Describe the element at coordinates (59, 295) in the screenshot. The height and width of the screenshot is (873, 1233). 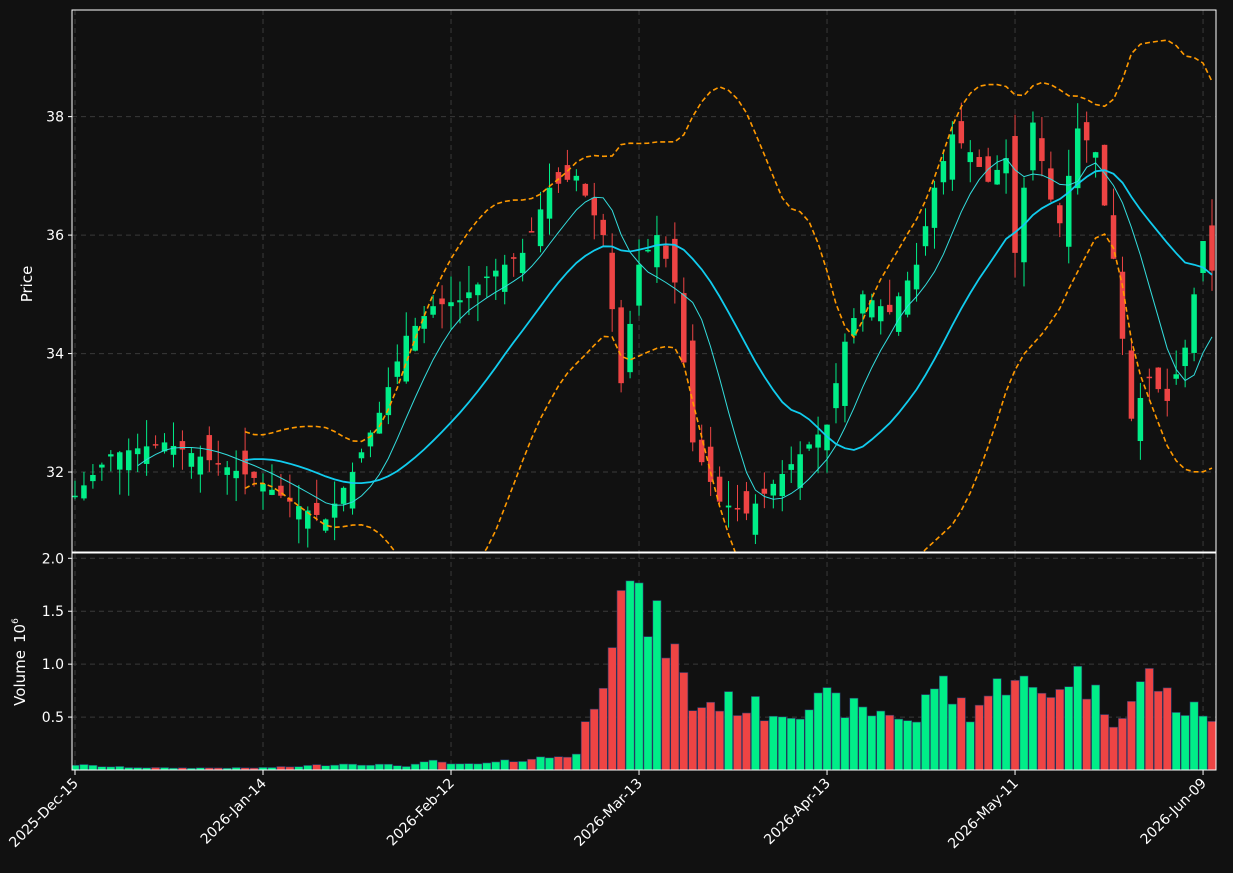
I see `price-axis-ticks: 32 34 36 38` at that location.